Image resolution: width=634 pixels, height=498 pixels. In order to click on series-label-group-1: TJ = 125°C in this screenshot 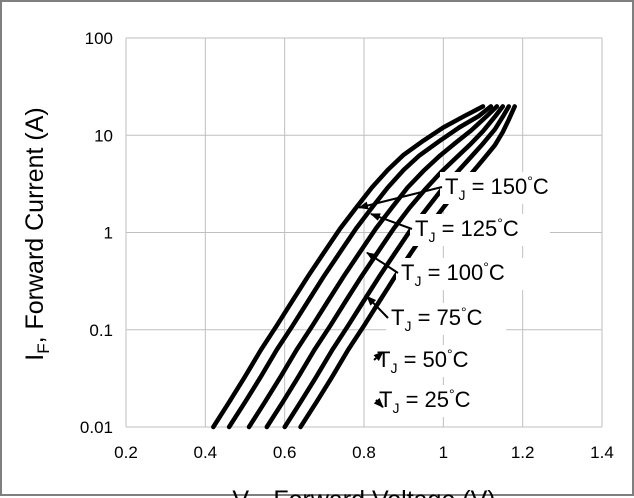, I will do `click(460, 229)`.